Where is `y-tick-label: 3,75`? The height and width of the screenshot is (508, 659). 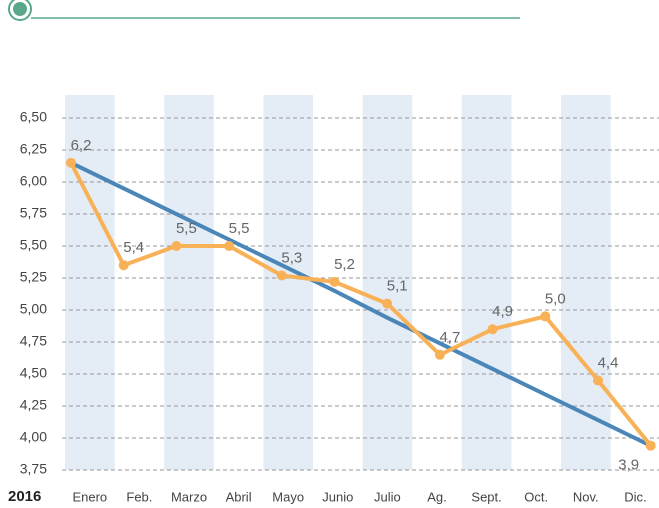 y-tick-label: 3,75 is located at coordinates (33, 469).